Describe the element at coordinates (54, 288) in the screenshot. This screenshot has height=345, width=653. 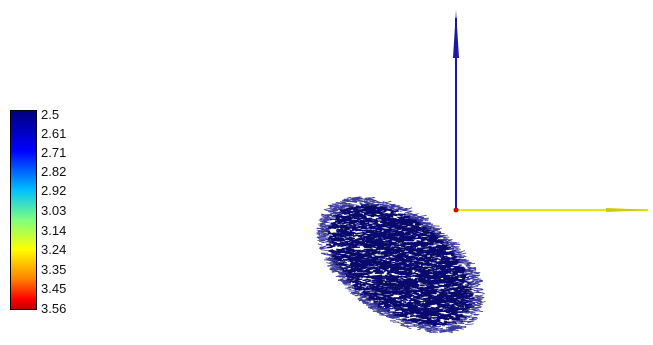
I see `colorbar-label: 3.45` at that location.